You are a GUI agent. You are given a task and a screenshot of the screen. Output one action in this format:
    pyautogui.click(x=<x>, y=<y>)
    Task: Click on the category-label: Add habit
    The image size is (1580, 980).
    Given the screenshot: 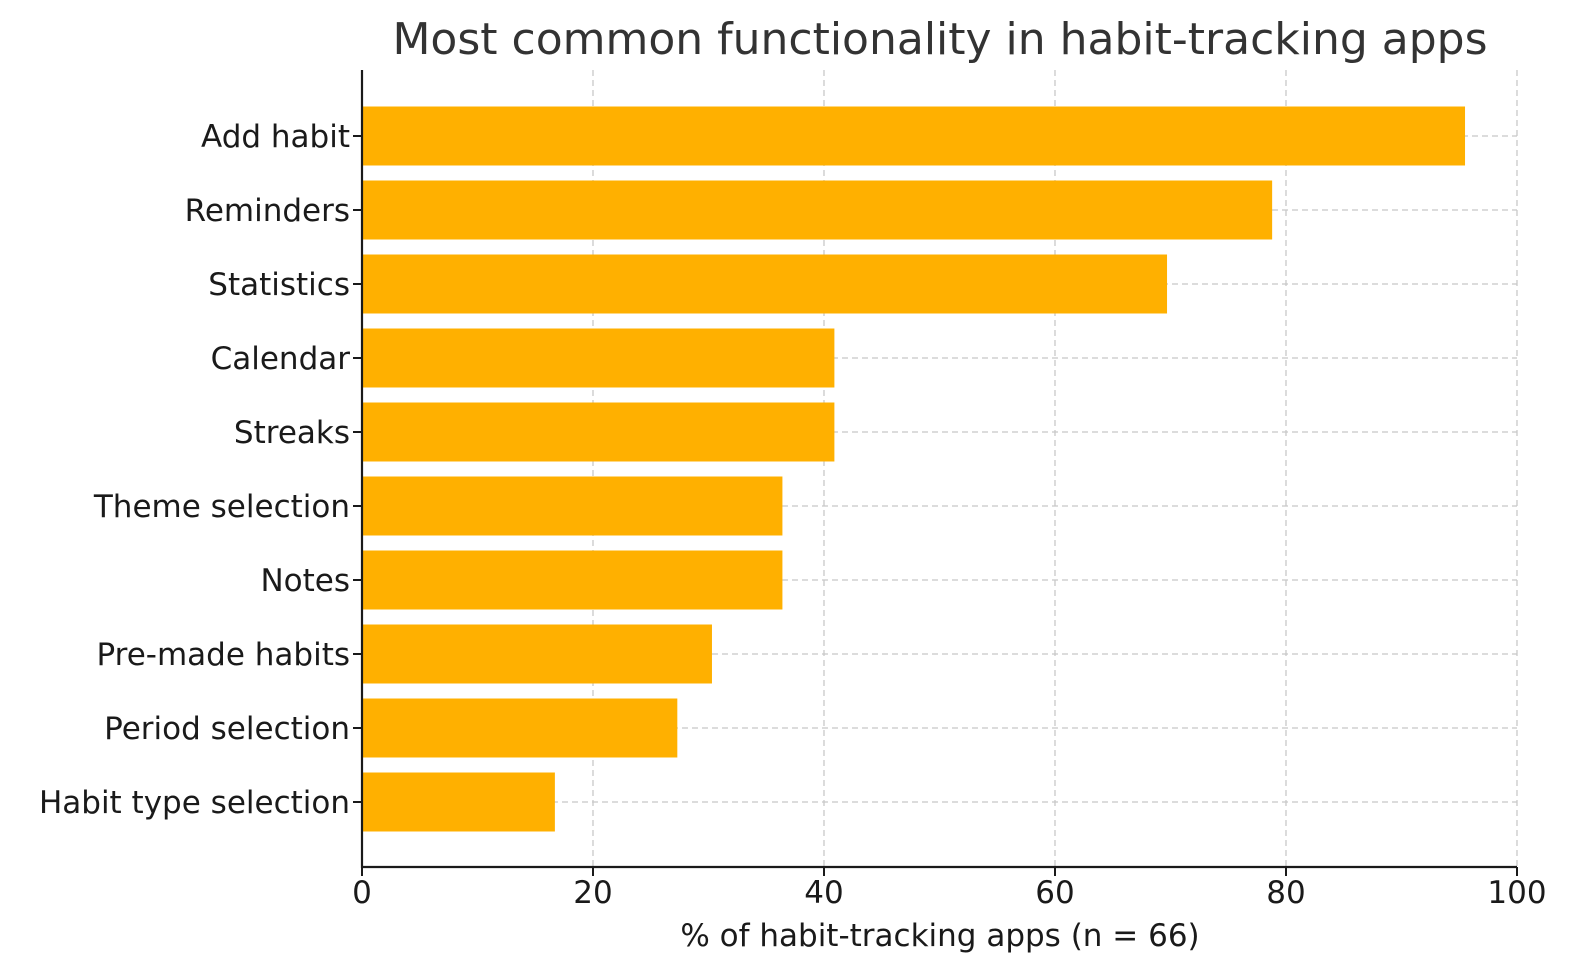 What is the action you would take?
    pyautogui.click(x=275, y=137)
    